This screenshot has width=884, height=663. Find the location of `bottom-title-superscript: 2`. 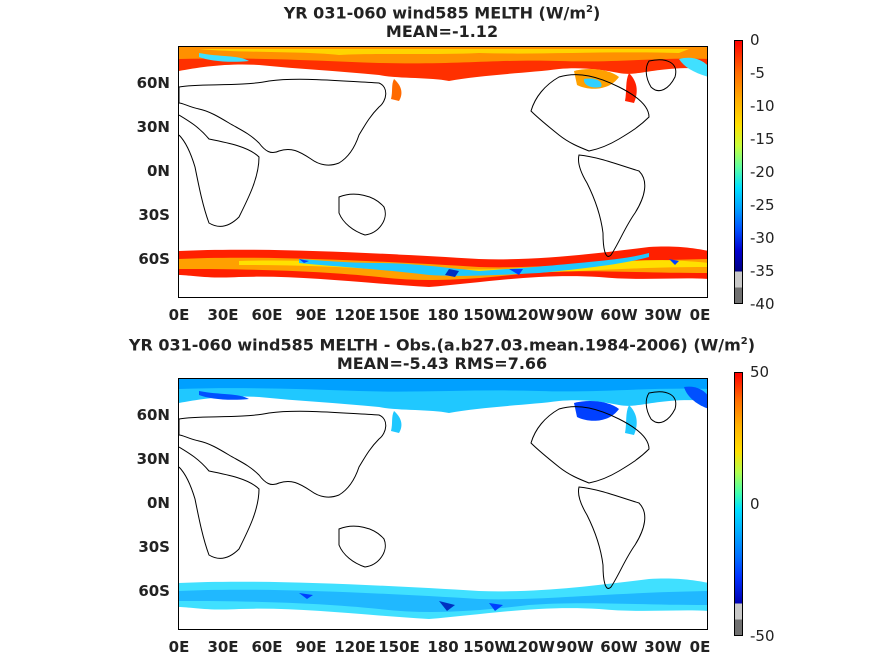

bottom-title-superscript: 2 is located at coordinates (744, 341).